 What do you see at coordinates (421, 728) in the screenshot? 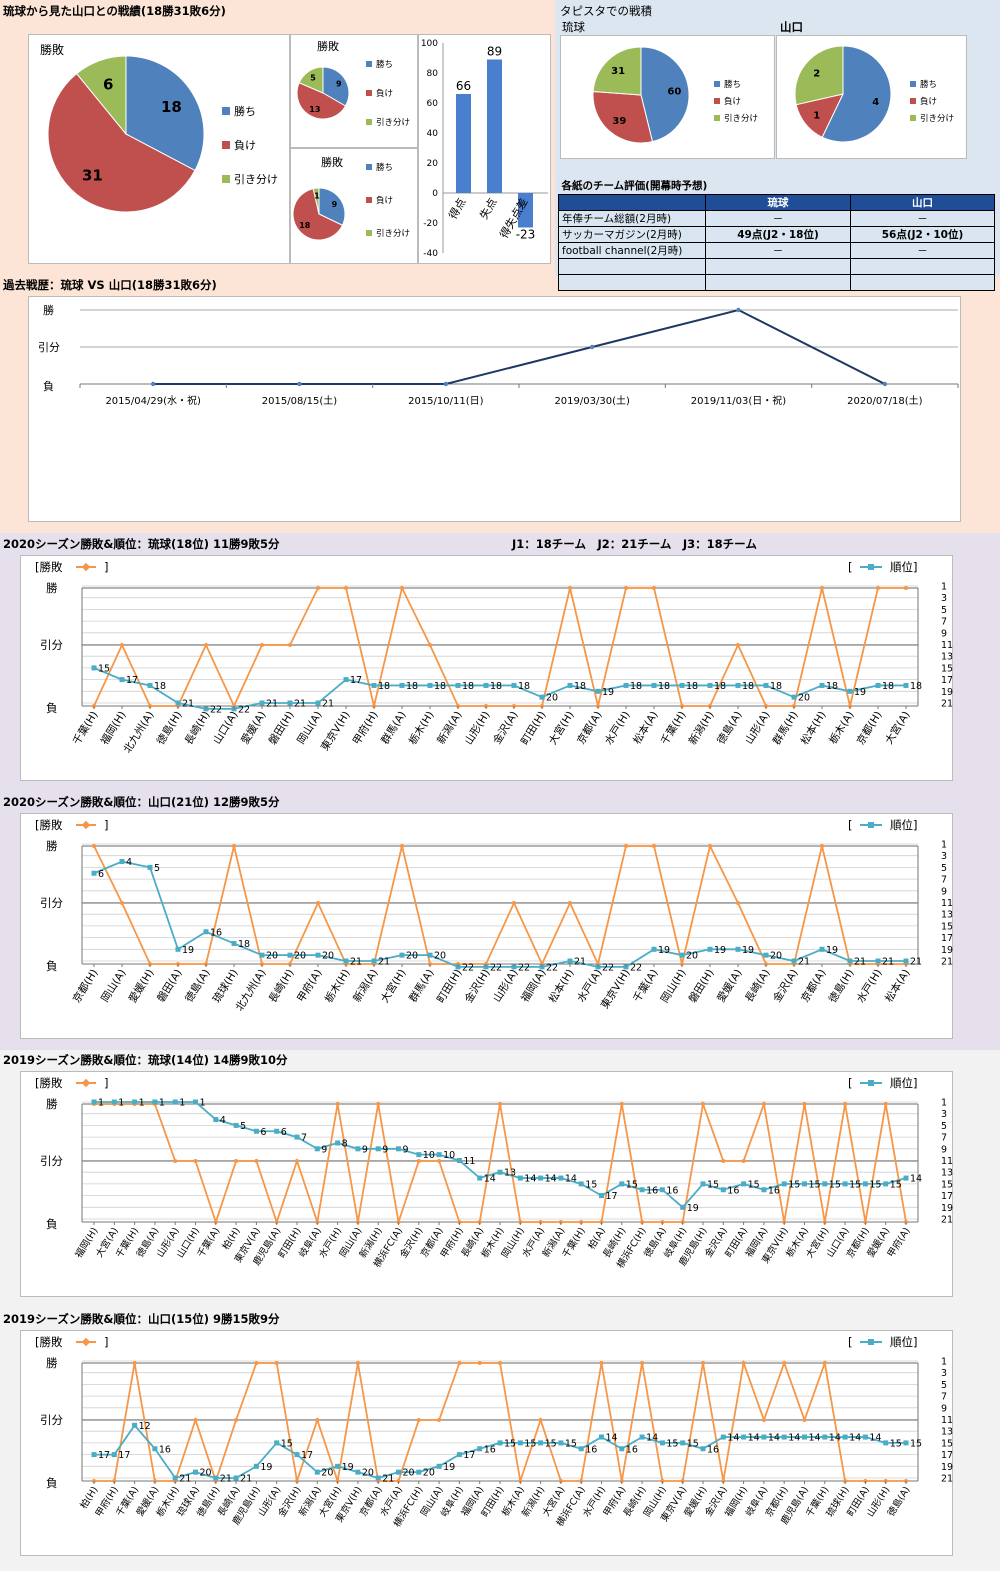
I see `x-category-label: 栃木(H)` at bounding box center [421, 728].